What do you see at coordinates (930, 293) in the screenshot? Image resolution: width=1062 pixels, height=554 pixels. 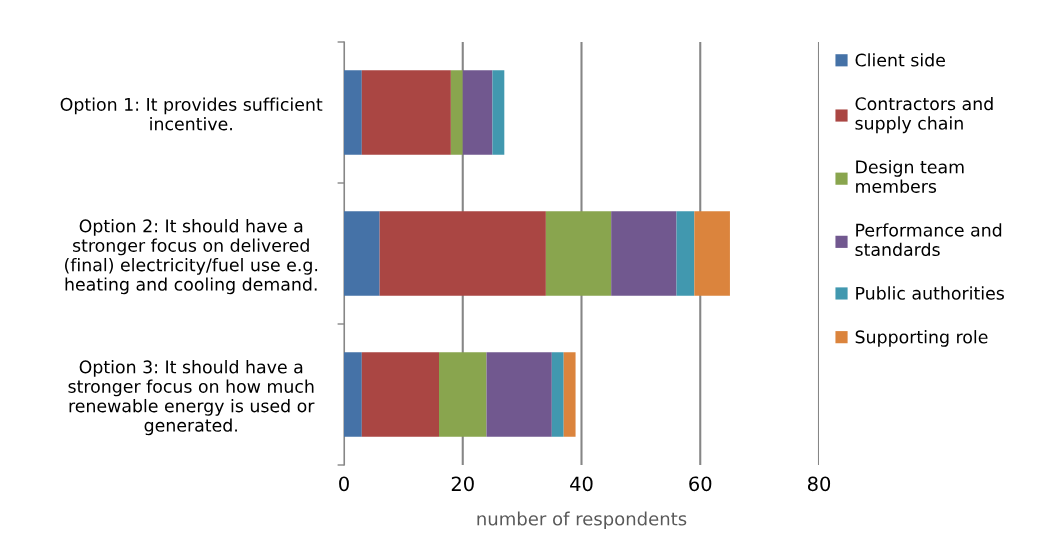 I see `legend-label: Public authorities` at bounding box center [930, 293].